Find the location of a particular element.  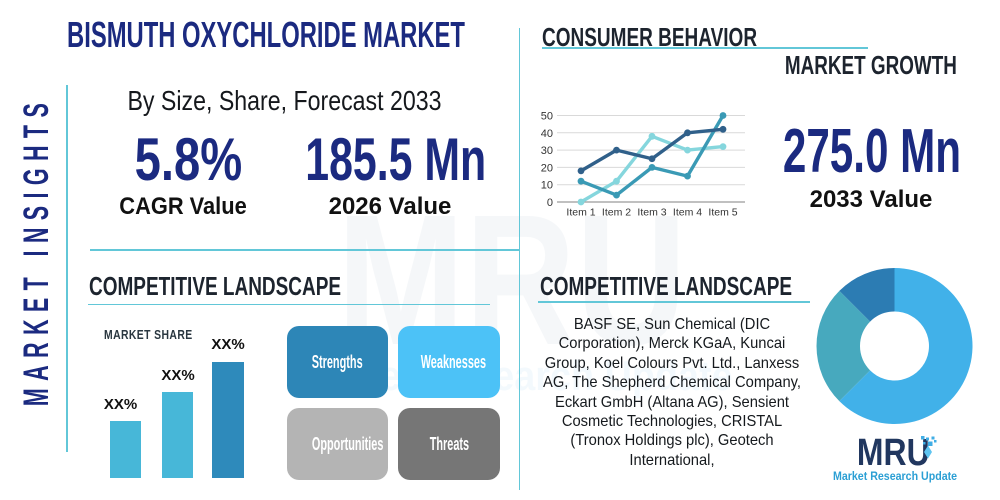

svg-text: Item 5 is located at coordinates (722, 213).